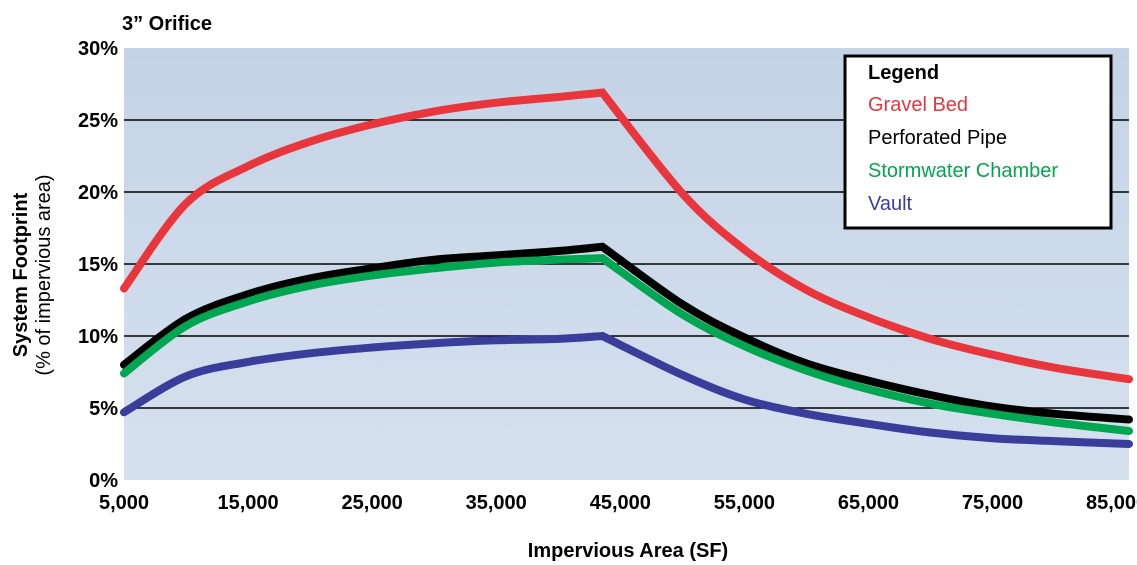 The width and height of the screenshot is (1137, 565). I want to click on x-axis-title: Impervious Area (SF), so click(628, 551).